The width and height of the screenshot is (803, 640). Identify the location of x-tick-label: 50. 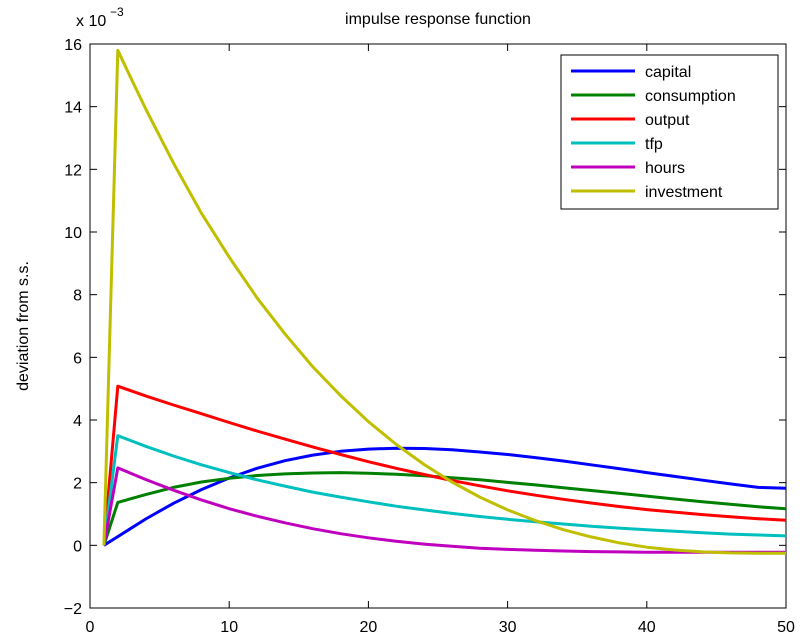
(786, 627).